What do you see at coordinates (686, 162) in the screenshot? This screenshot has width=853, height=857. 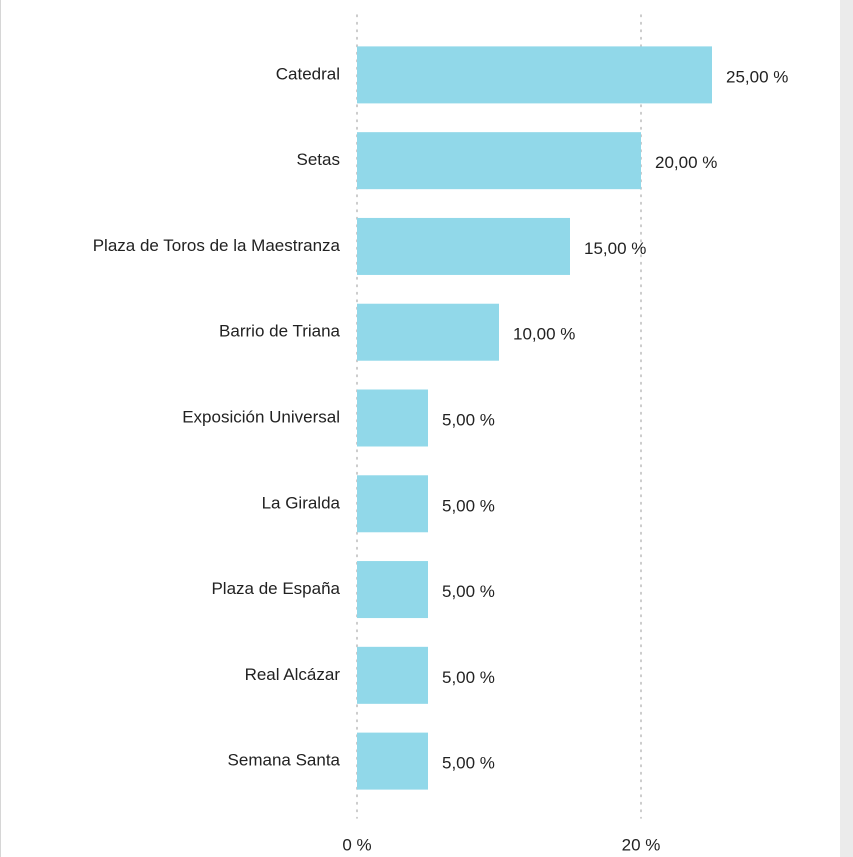 I see `value-label: 20,00 %` at bounding box center [686, 162].